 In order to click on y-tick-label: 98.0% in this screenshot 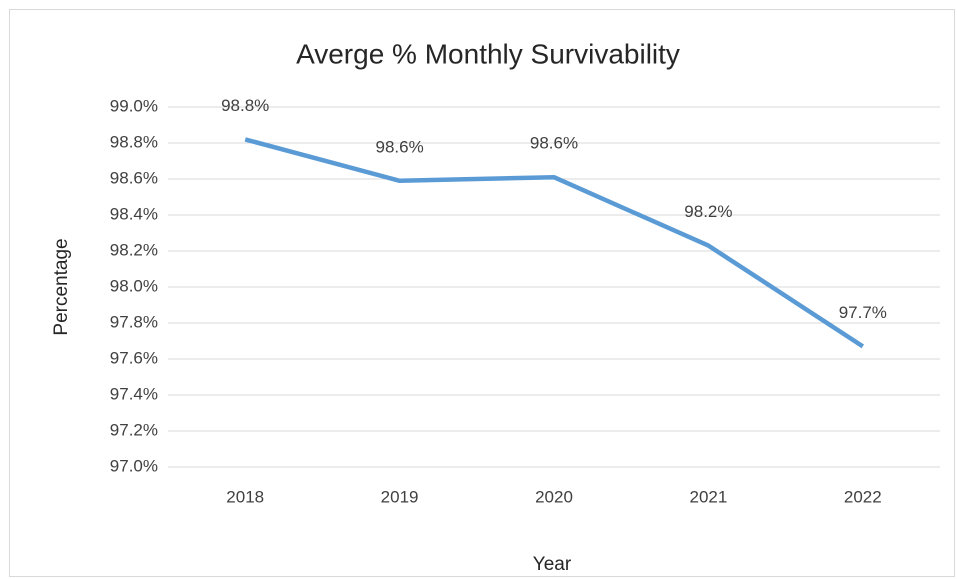, I will do `click(134, 285)`.